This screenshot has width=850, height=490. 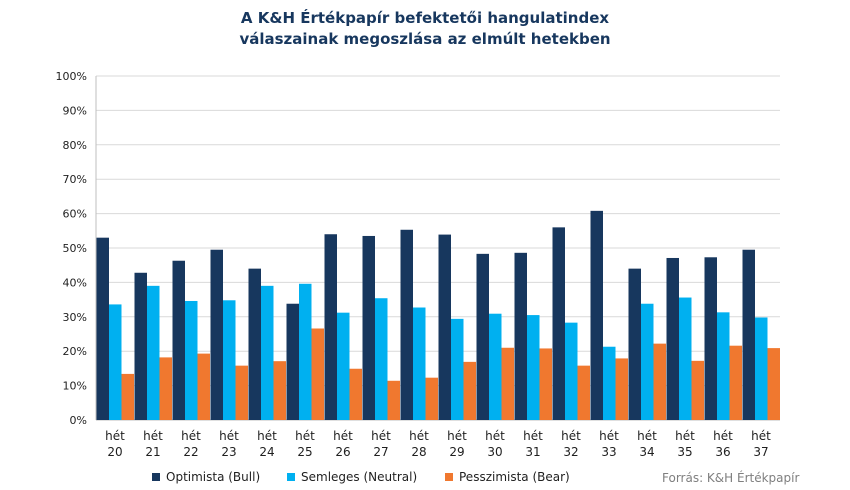 I want to click on x-tick-label: 26, so click(x=342, y=452).